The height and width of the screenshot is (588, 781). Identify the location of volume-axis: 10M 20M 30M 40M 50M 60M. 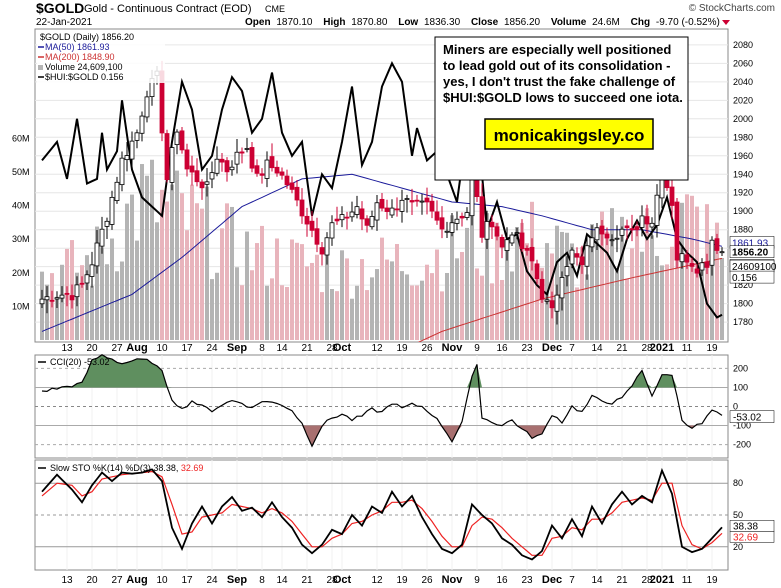
(21, 222).